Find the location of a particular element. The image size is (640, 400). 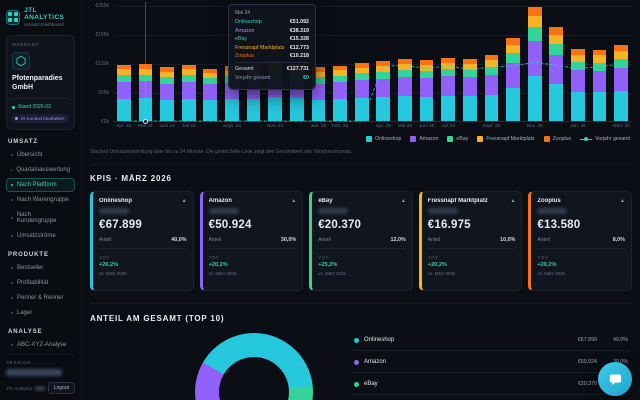

legend-item-vorjahr-gesamt: Vorjahr gesamt is located at coordinates (605, 139).